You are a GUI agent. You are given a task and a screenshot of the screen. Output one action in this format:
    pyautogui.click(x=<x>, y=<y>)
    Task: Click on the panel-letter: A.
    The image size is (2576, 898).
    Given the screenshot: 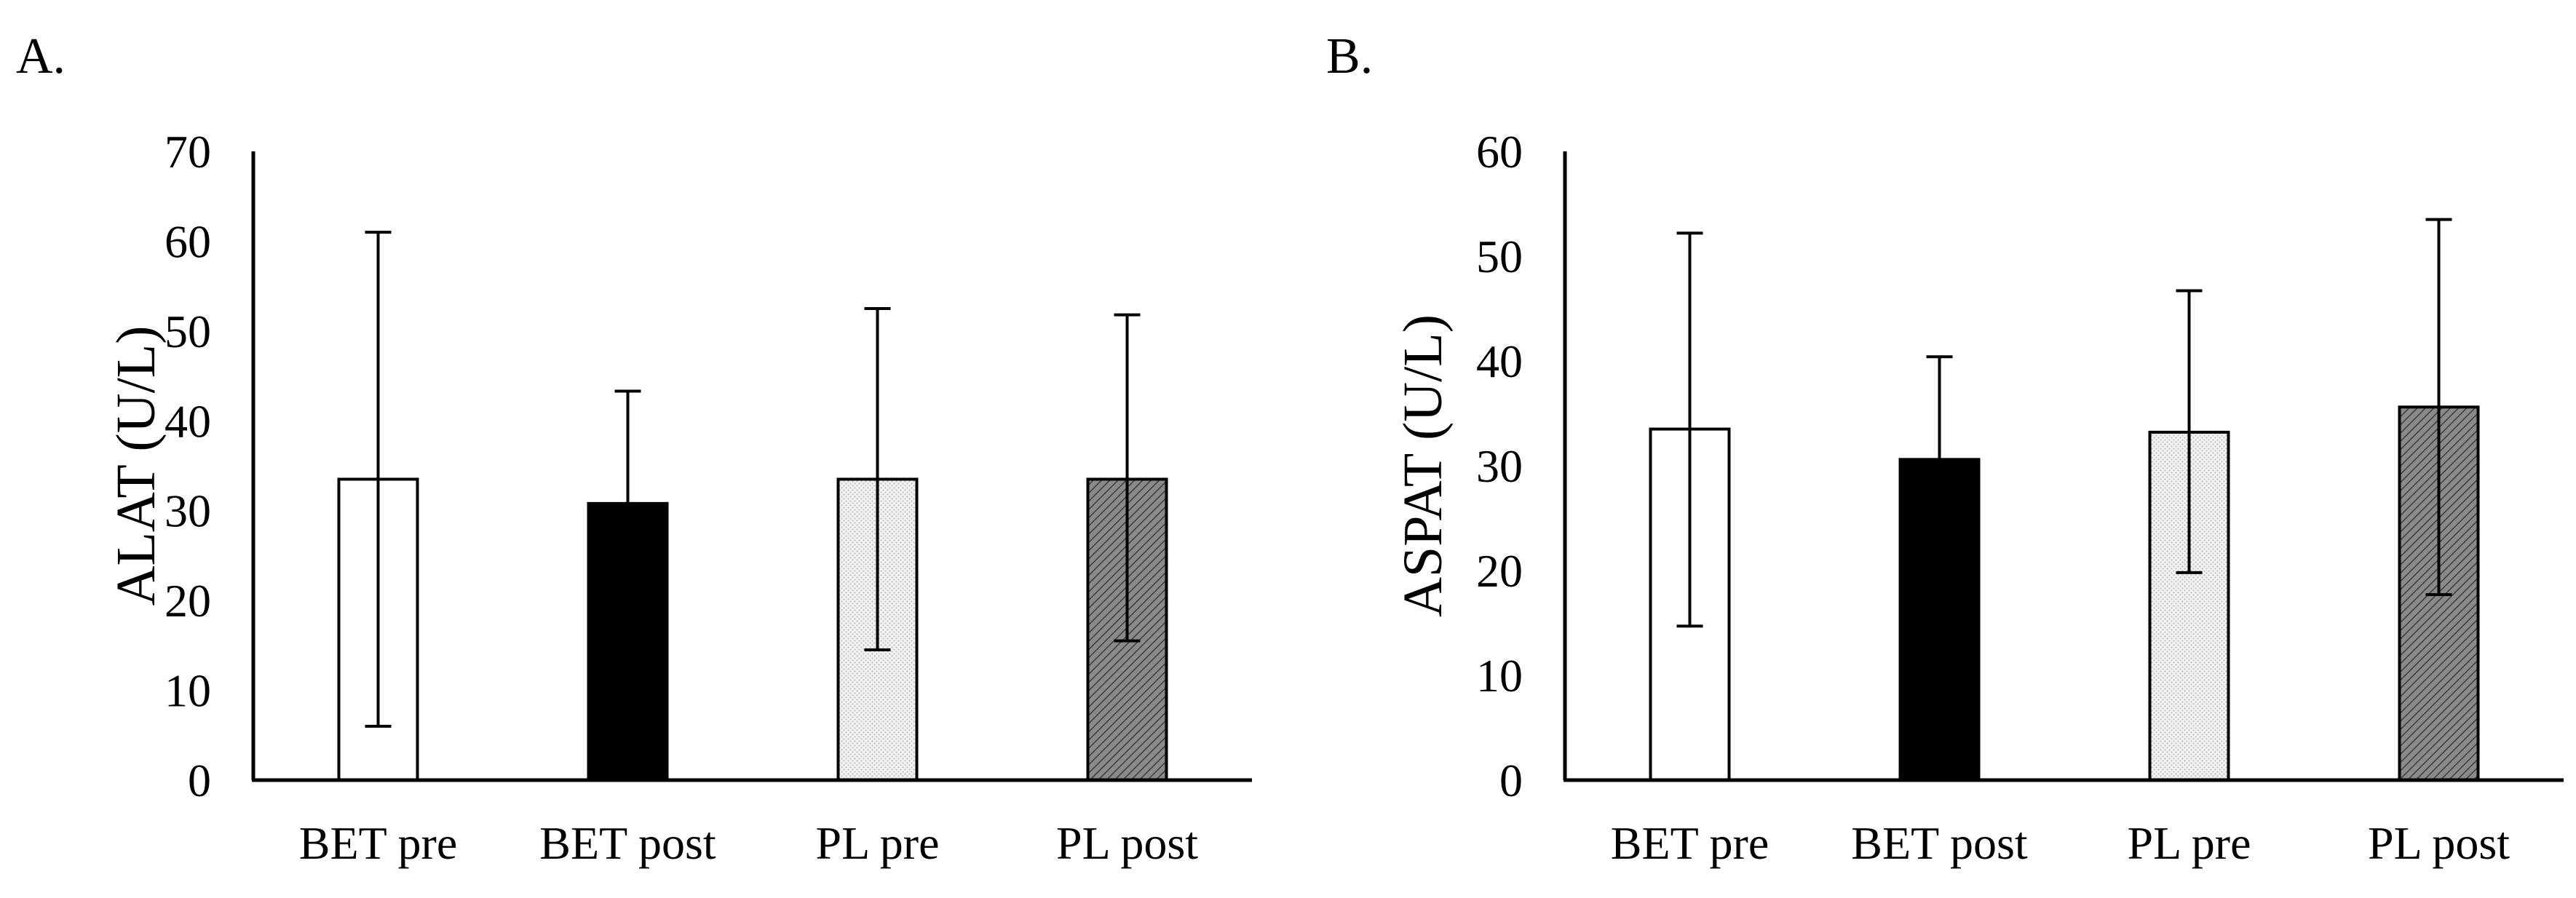 What is the action you would take?
    pyautogui.click(x=41, y=56)
    